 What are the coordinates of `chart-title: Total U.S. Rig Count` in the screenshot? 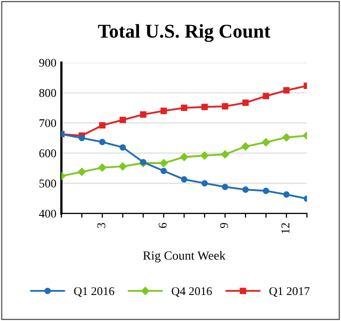 It's located at (184, 33).